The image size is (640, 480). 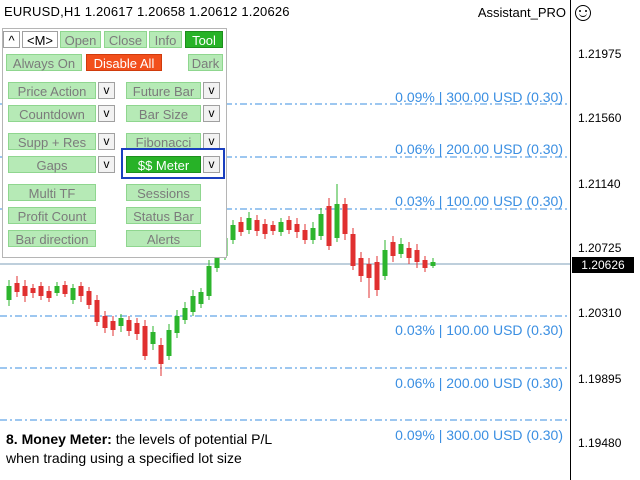 What do you see at coordinates (583, 13) in the screenshot?
I see `smiley-icon` at bounding box center [583, 13].